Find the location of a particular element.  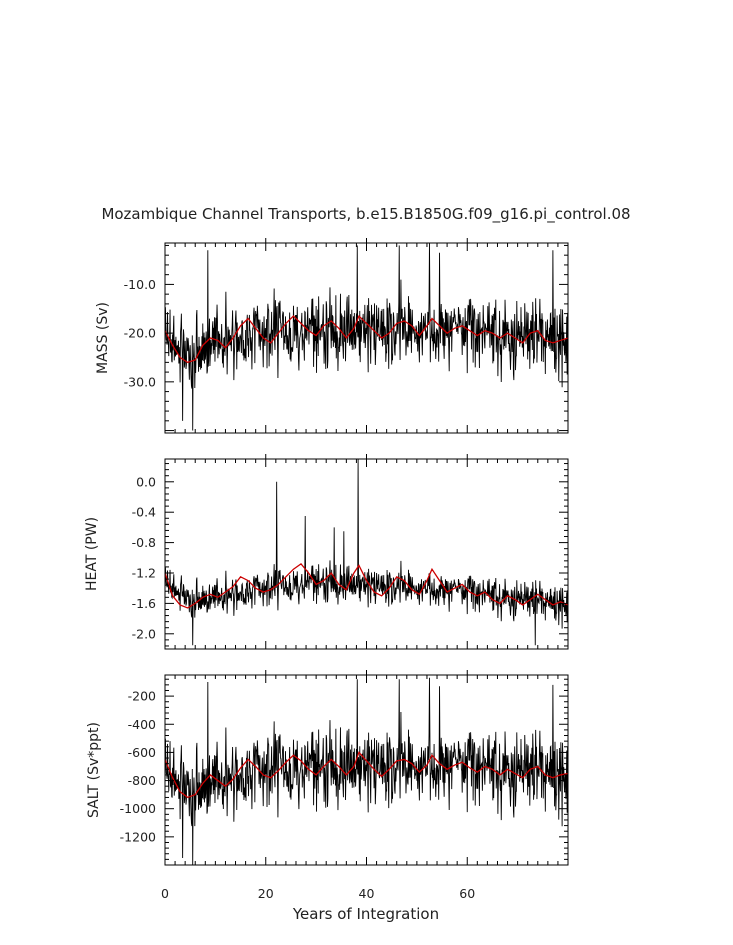

salt-plot-frame is located at coordinates (366, 770).